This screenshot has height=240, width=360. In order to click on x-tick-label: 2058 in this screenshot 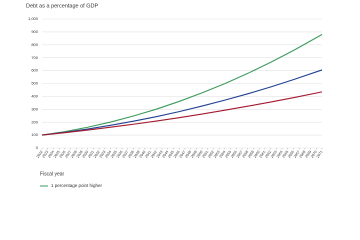, I will do `click(245, 154)`.